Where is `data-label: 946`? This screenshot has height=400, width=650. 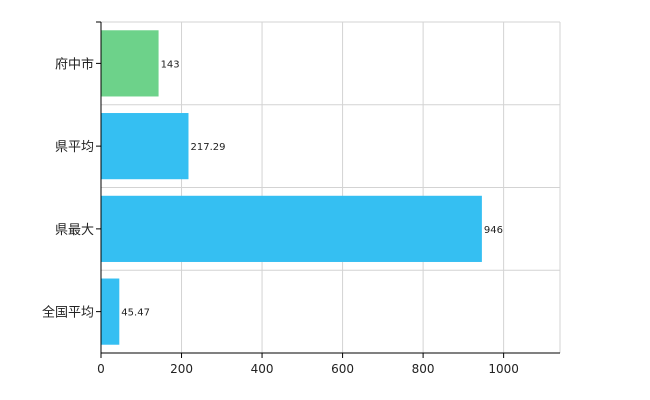
data-label: 946 is located at coordinates (493, 230).